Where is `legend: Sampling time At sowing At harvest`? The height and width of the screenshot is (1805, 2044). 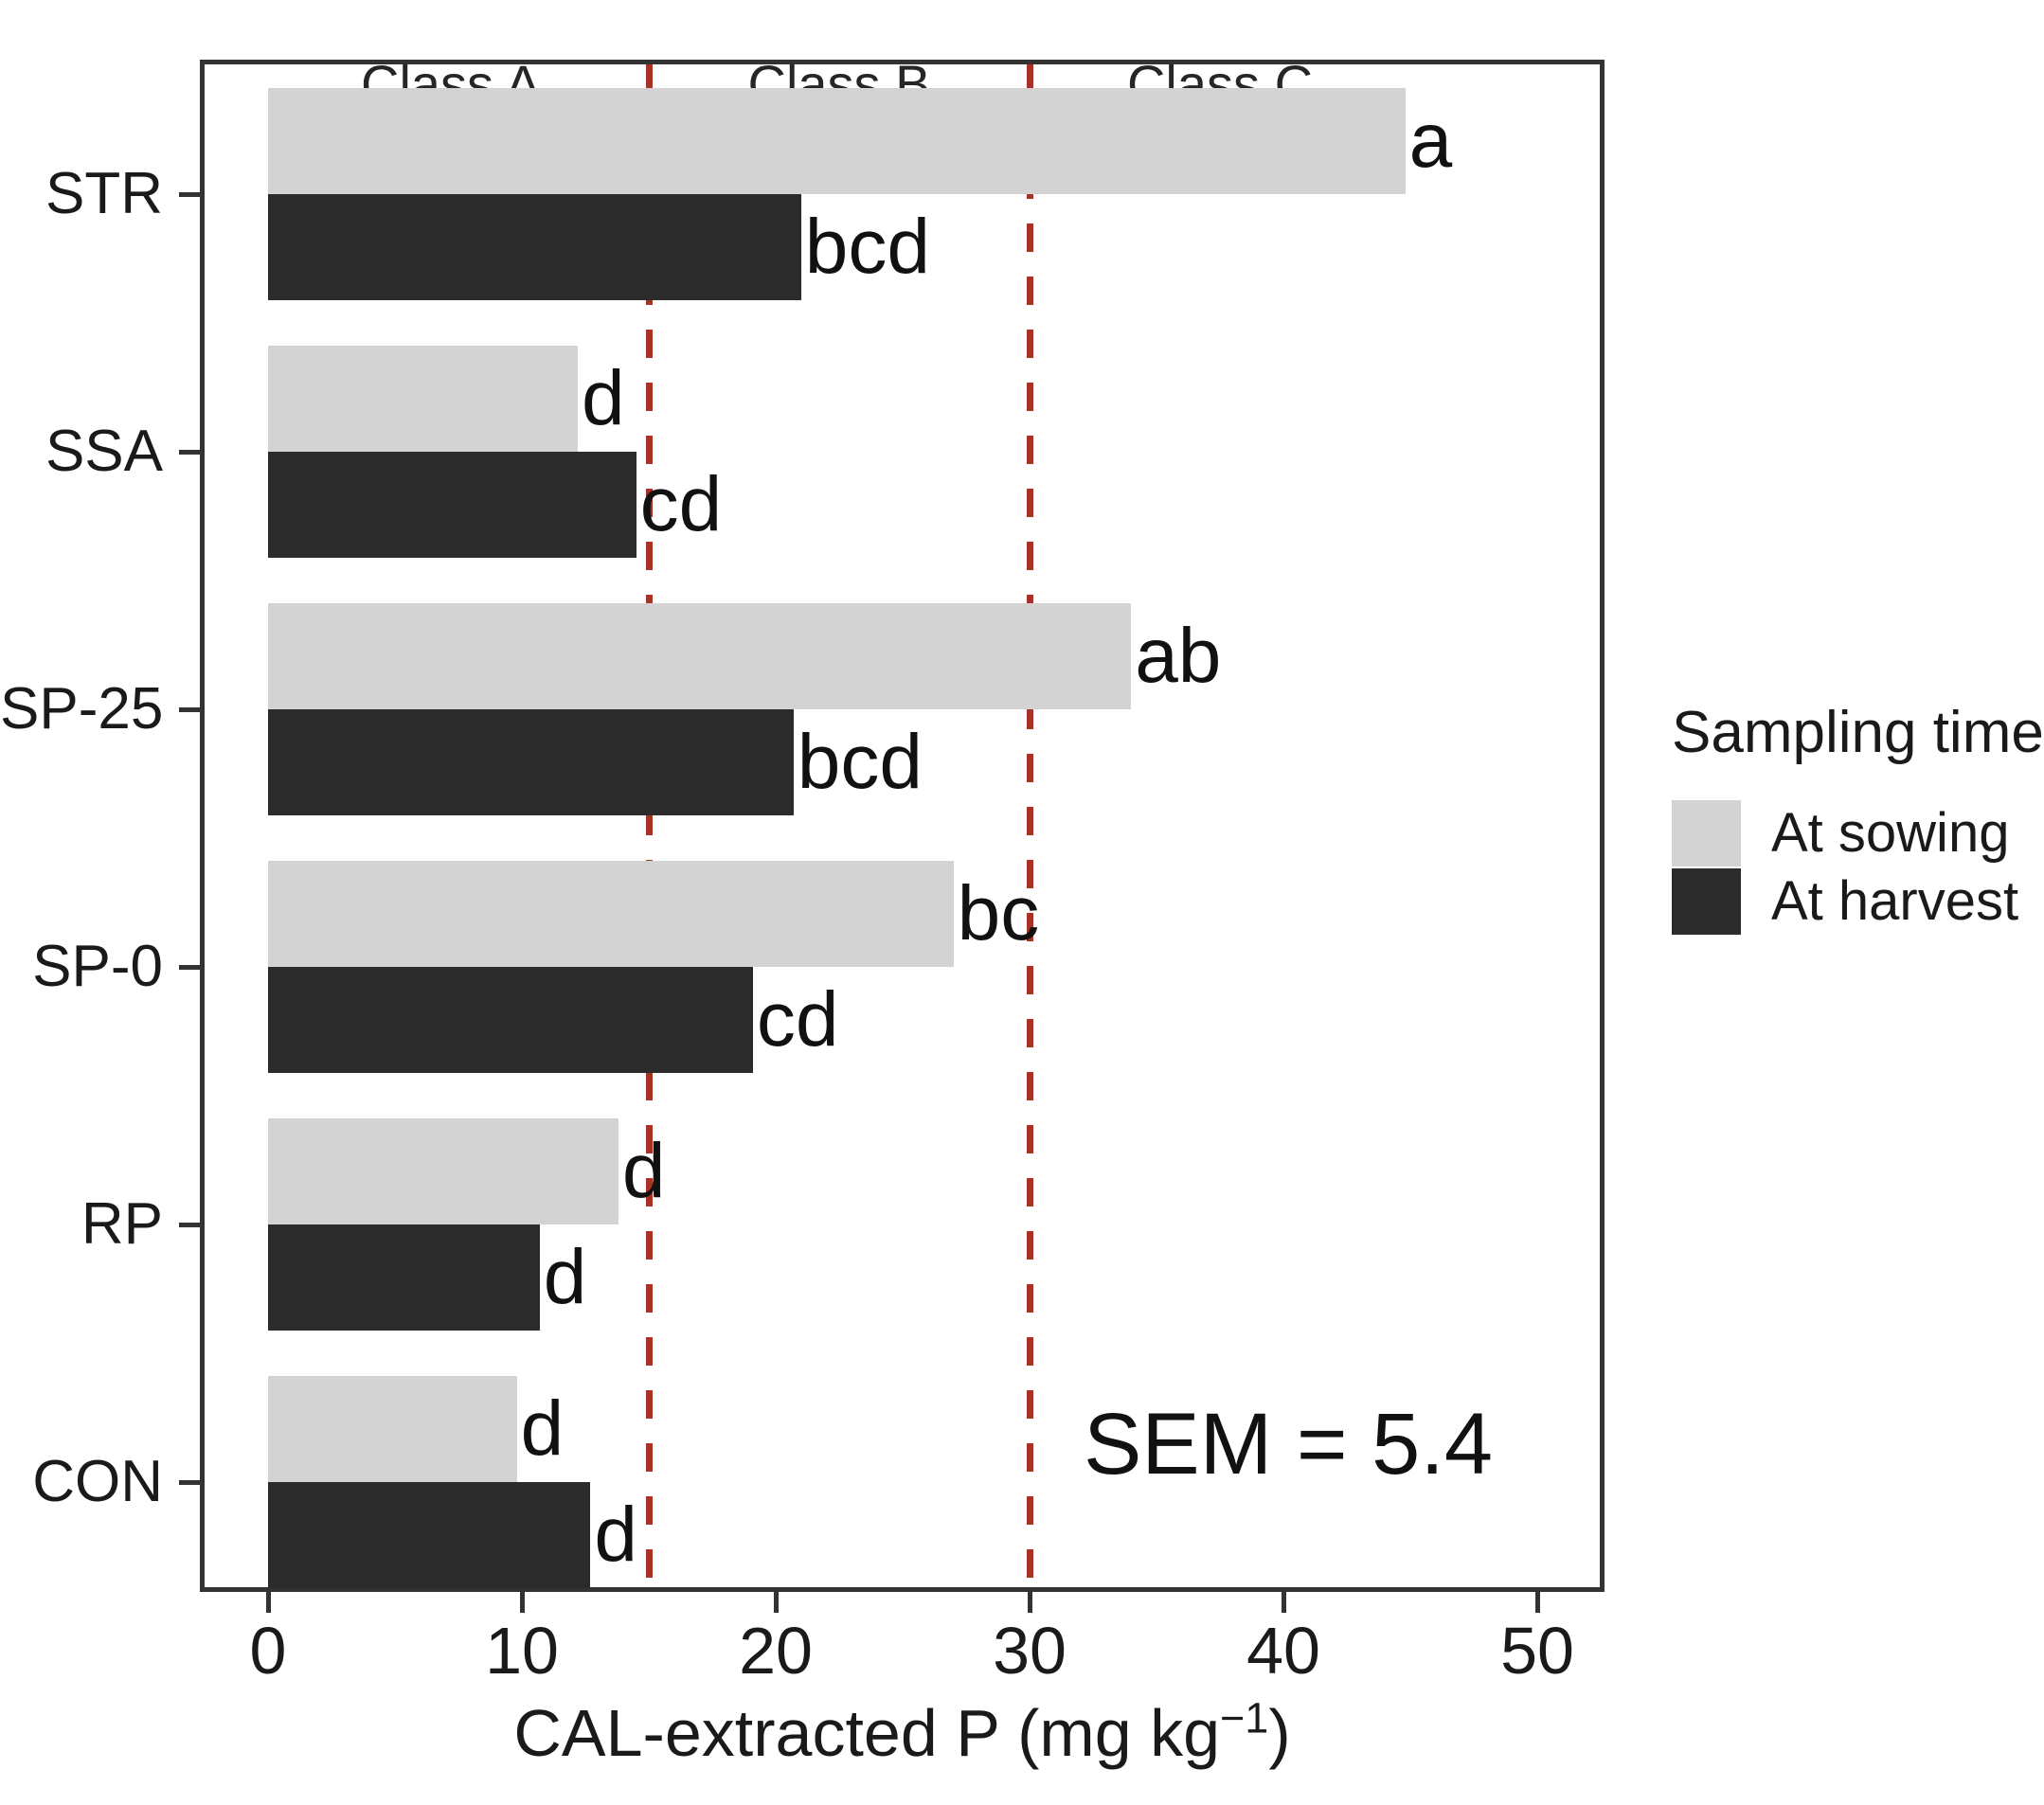 legend: Sampling time At sowing At harvest is located at coordinates (1858, 818).